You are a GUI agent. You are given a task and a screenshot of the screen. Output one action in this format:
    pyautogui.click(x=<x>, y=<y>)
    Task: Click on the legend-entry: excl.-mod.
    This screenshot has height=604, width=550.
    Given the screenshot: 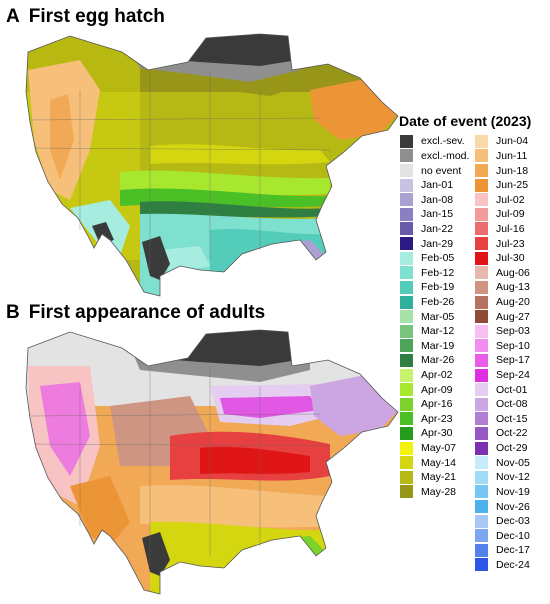 What is the action you would take?
    pyautogui.click(x=437, y=156)
    